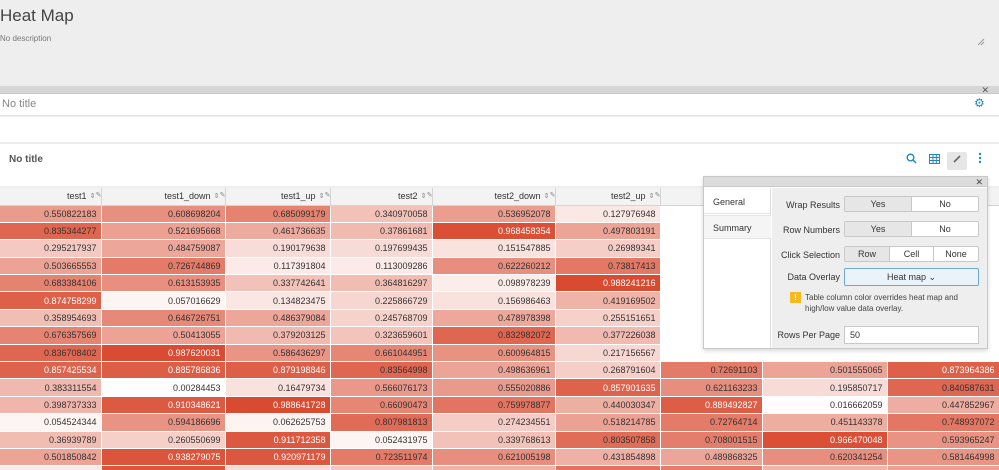 The image size is (999, 470). Describe the element at coordinates (608, 467) in the screenshot. I see `table-cell: 0.774063929` at that location.